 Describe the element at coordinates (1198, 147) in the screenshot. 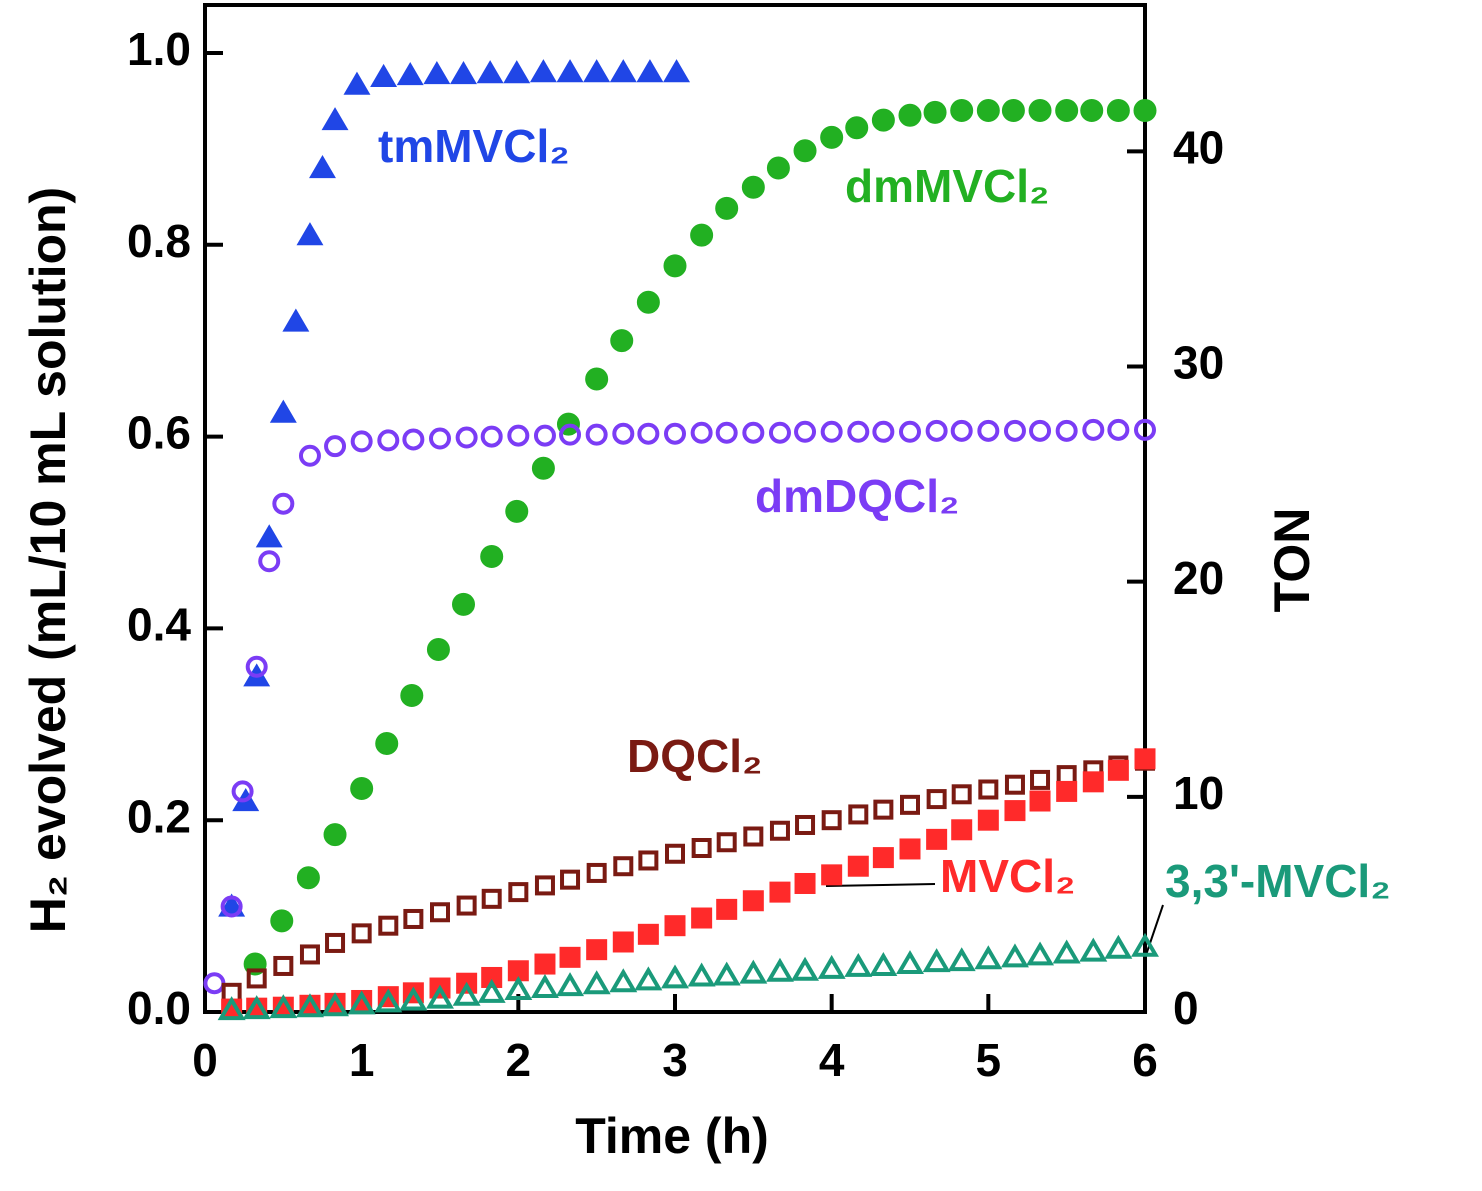

I see `y2-tick-label: 40` at that location.